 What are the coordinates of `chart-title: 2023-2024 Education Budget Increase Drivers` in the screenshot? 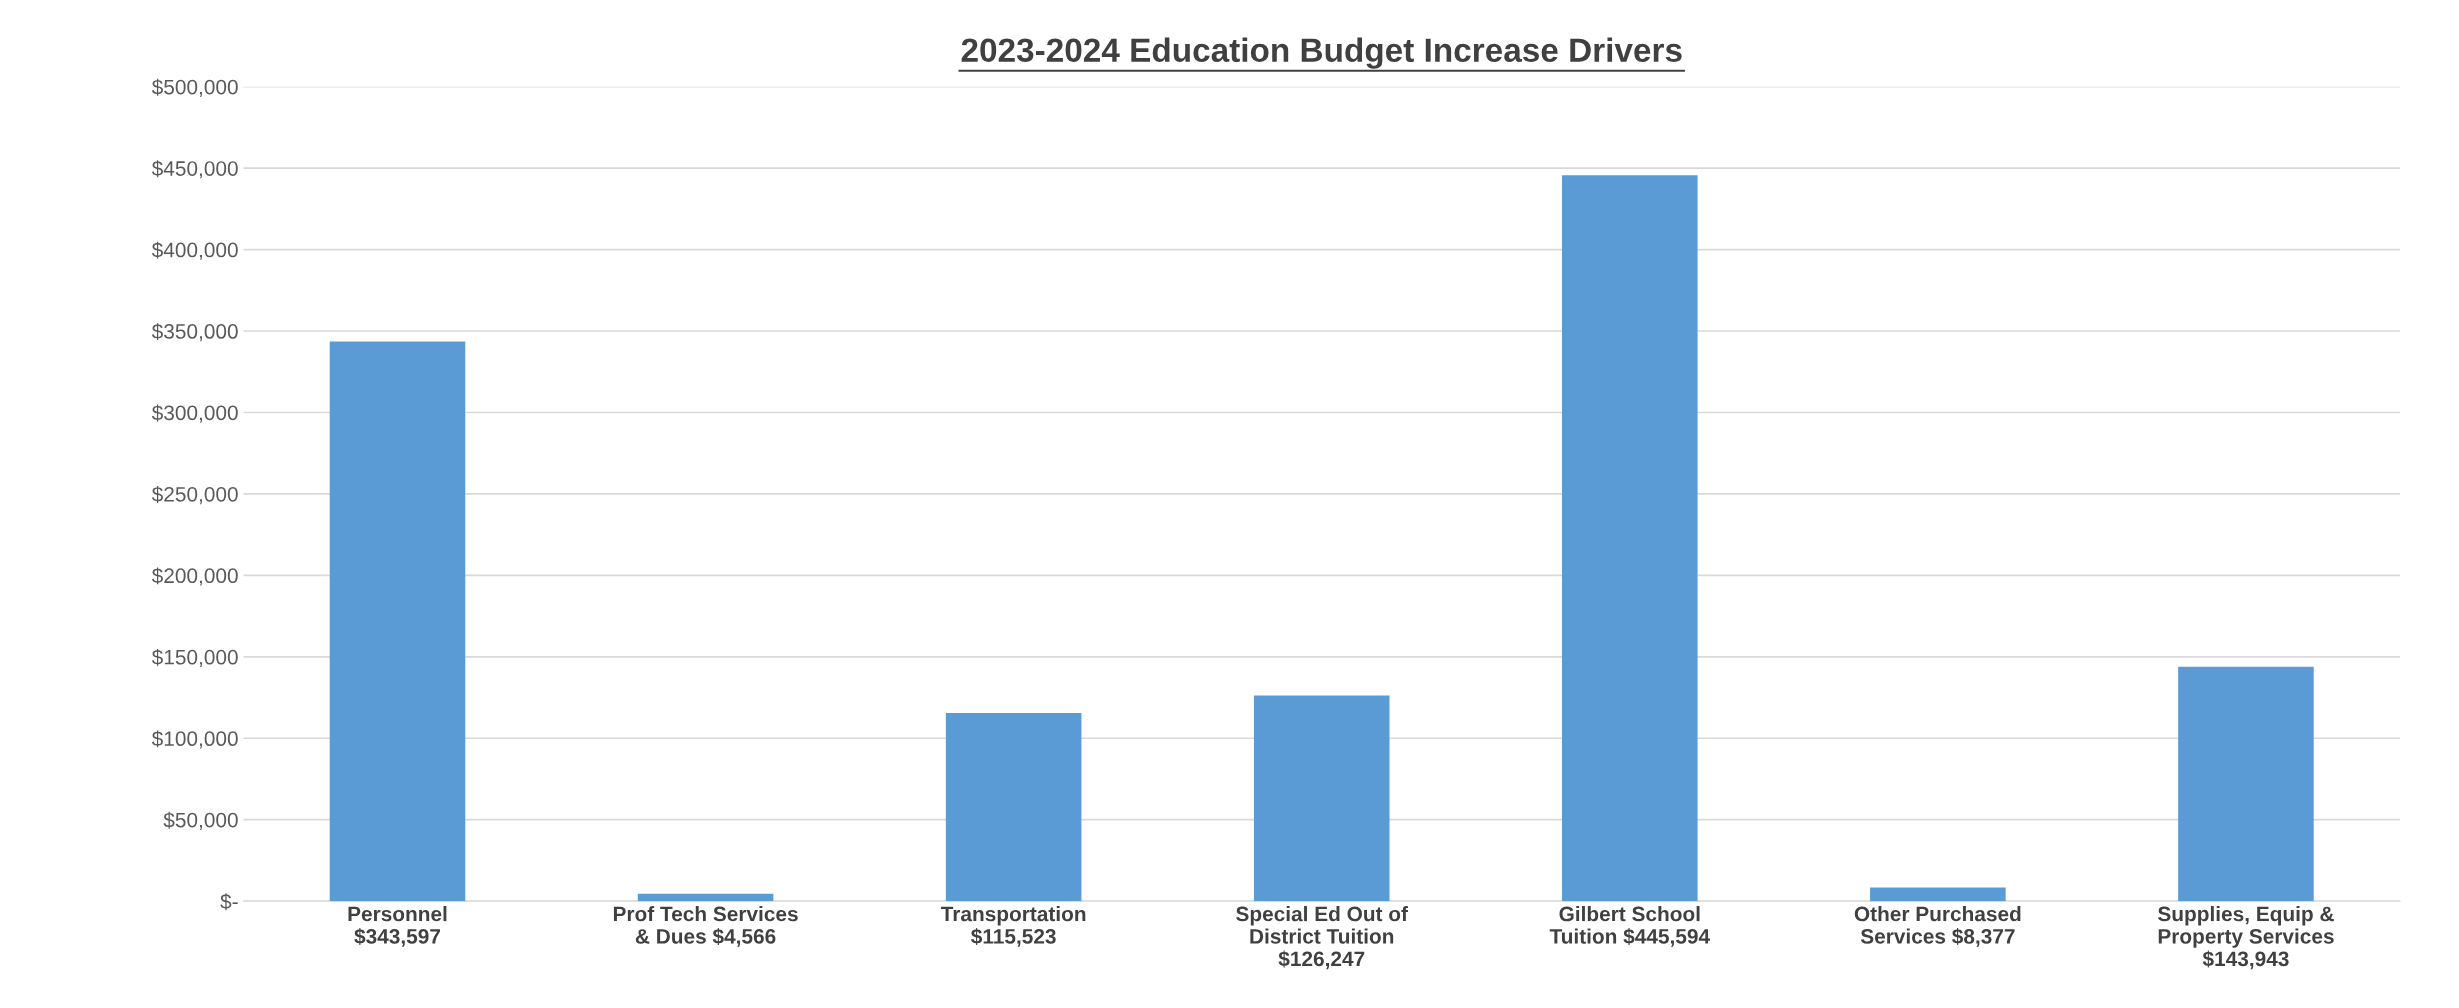 It's located at (1321, 53).